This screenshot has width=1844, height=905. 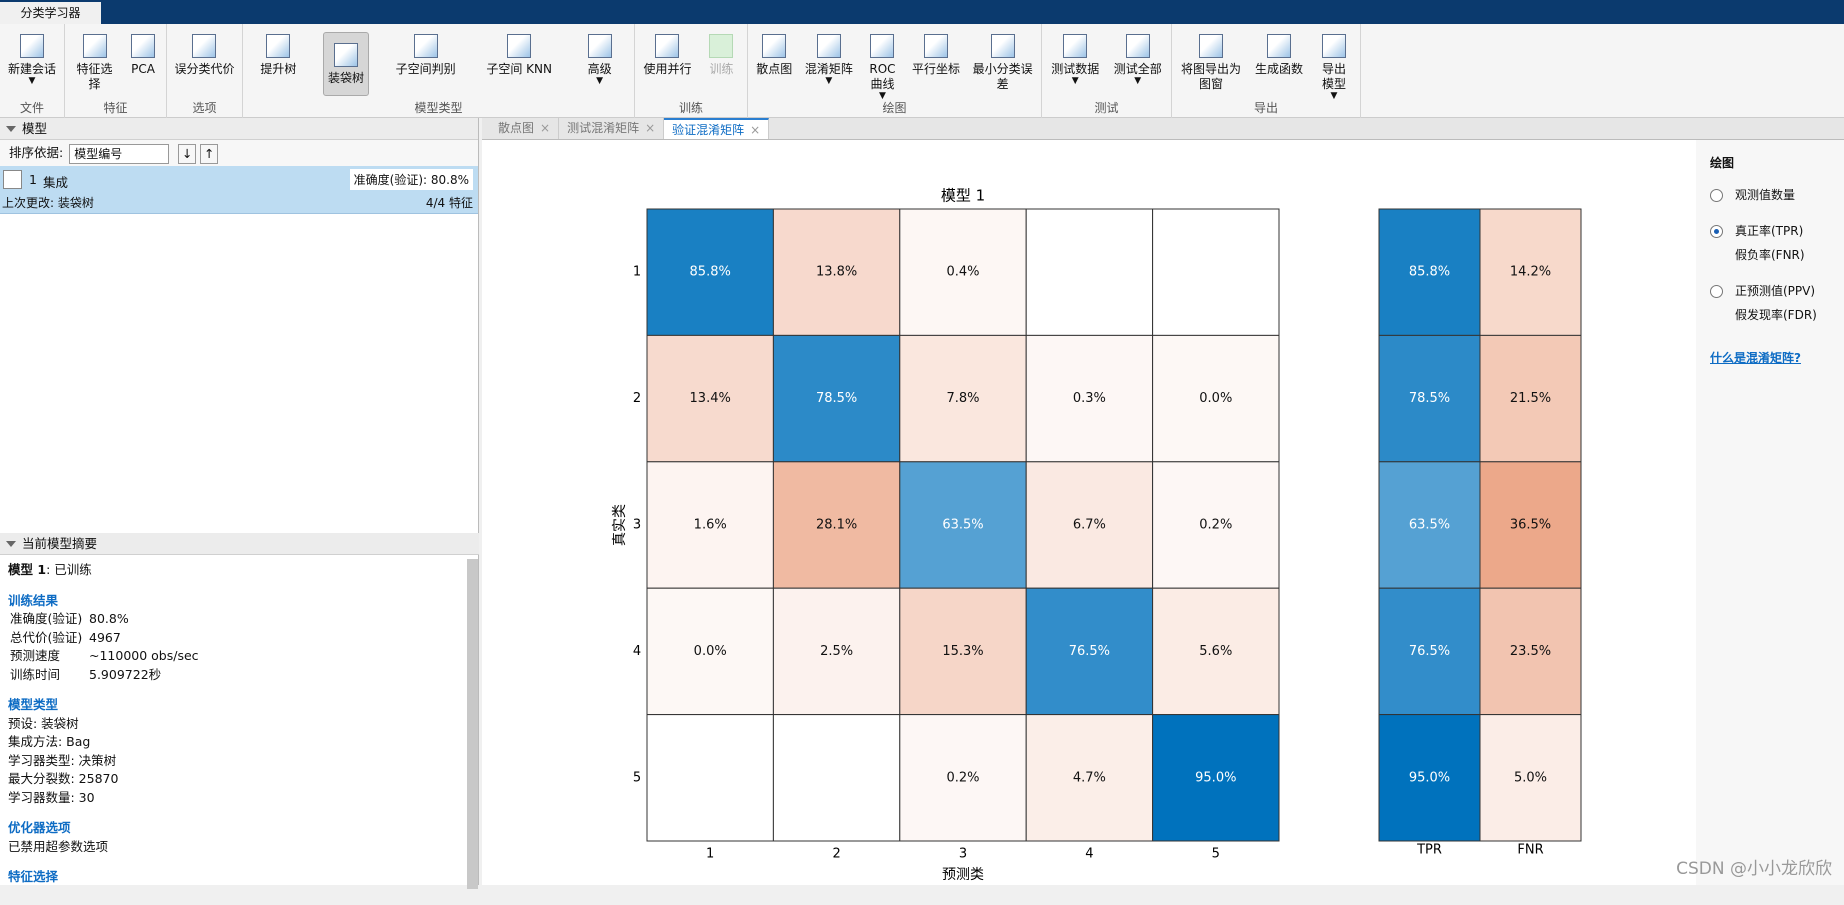 I want to click on toolbar-button: 提升树, so click(x=278, y=63).